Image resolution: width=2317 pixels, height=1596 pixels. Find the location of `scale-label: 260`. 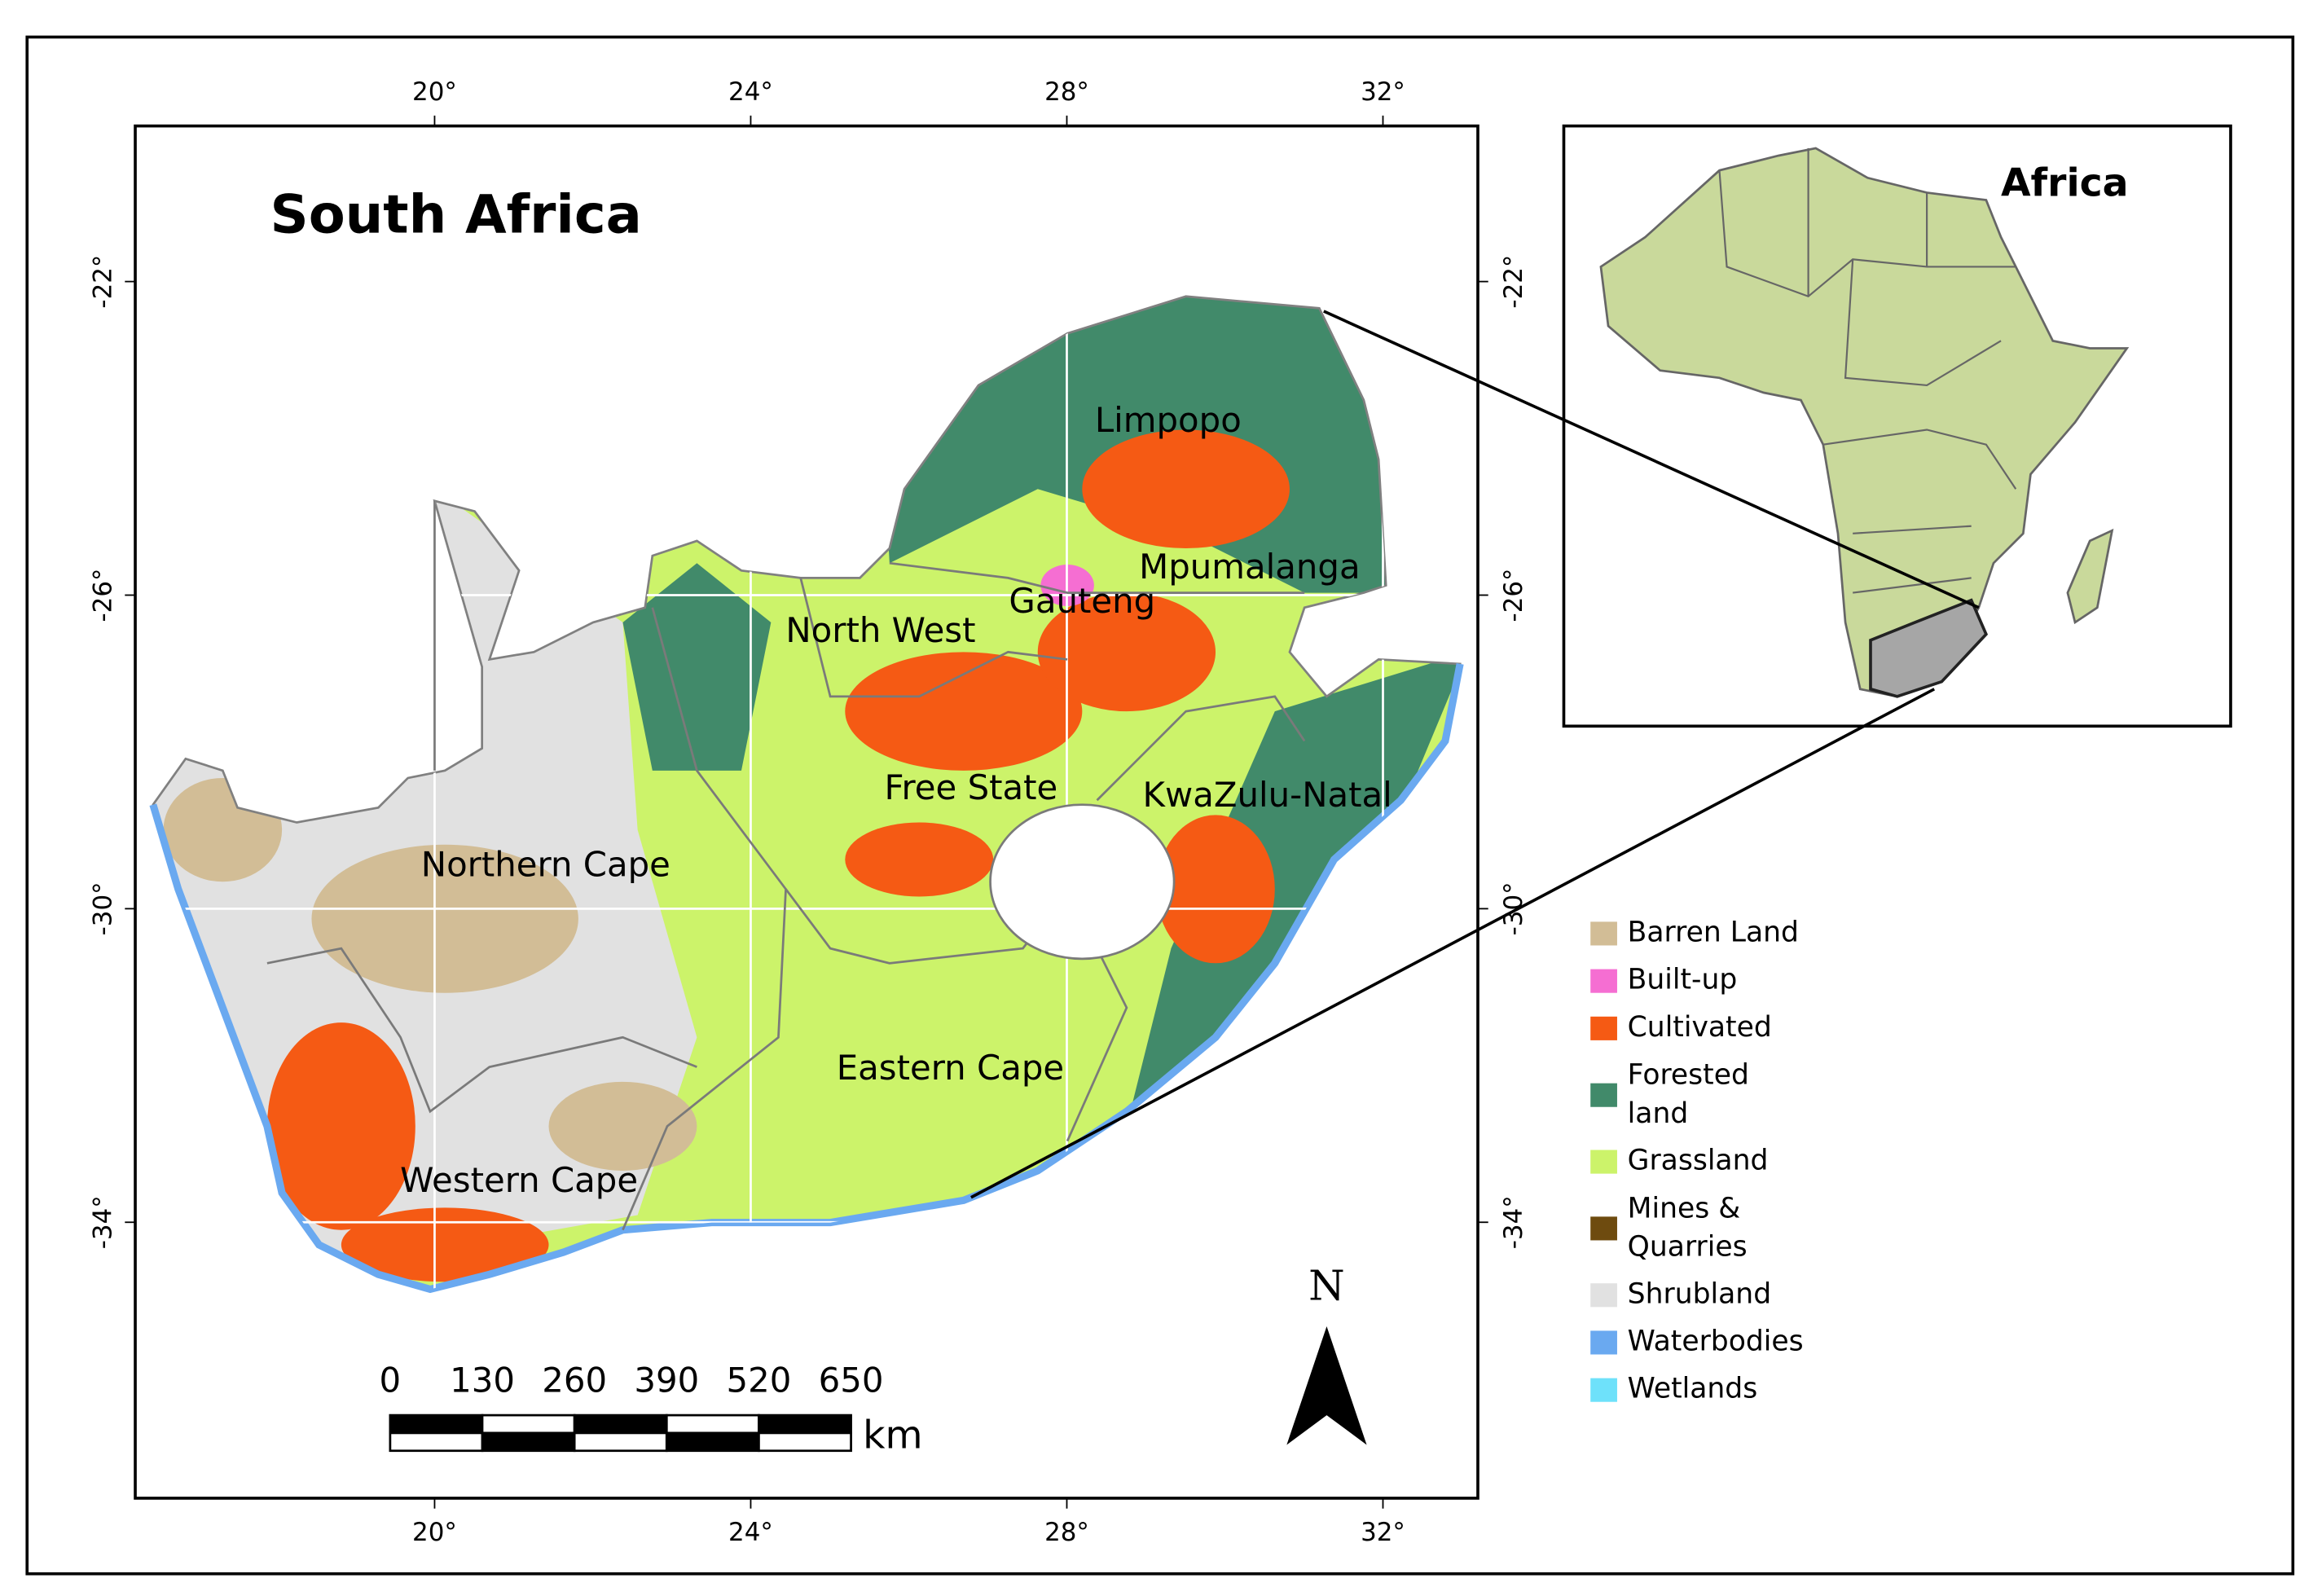

scale-label: 260 is located at coordinates (574, 1380).